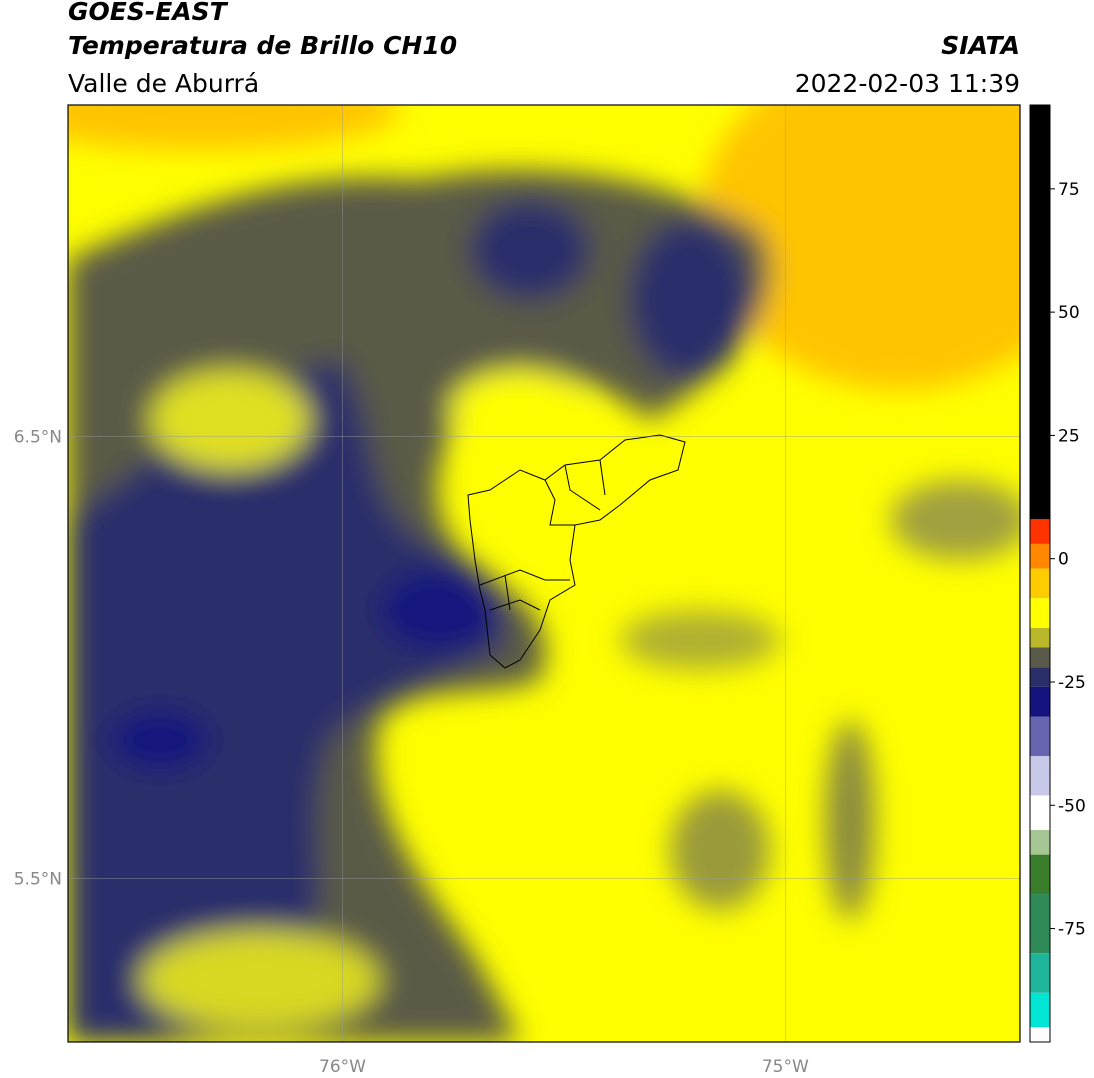 This screenshot has height=1078, width=1094. I want to click on datetime: 2022-02-03 11:39, so click(907, 83).